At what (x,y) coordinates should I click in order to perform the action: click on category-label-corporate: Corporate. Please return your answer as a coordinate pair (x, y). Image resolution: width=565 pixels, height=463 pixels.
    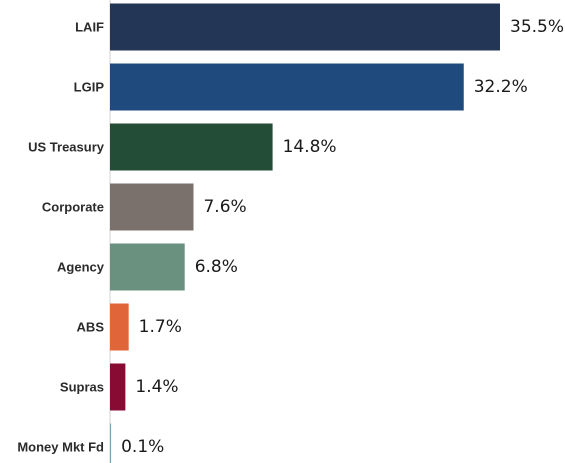
    Looking at the image, I should click on (73, 207).